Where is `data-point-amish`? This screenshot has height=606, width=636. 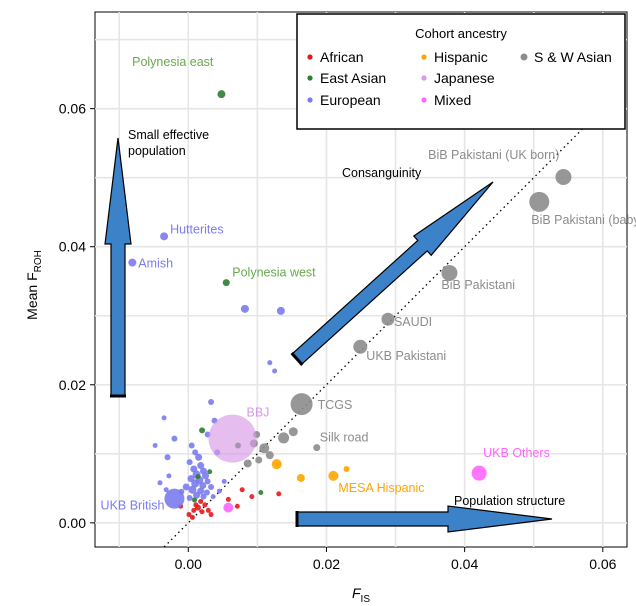 data-point-amish is located at coordinates (132, 262).